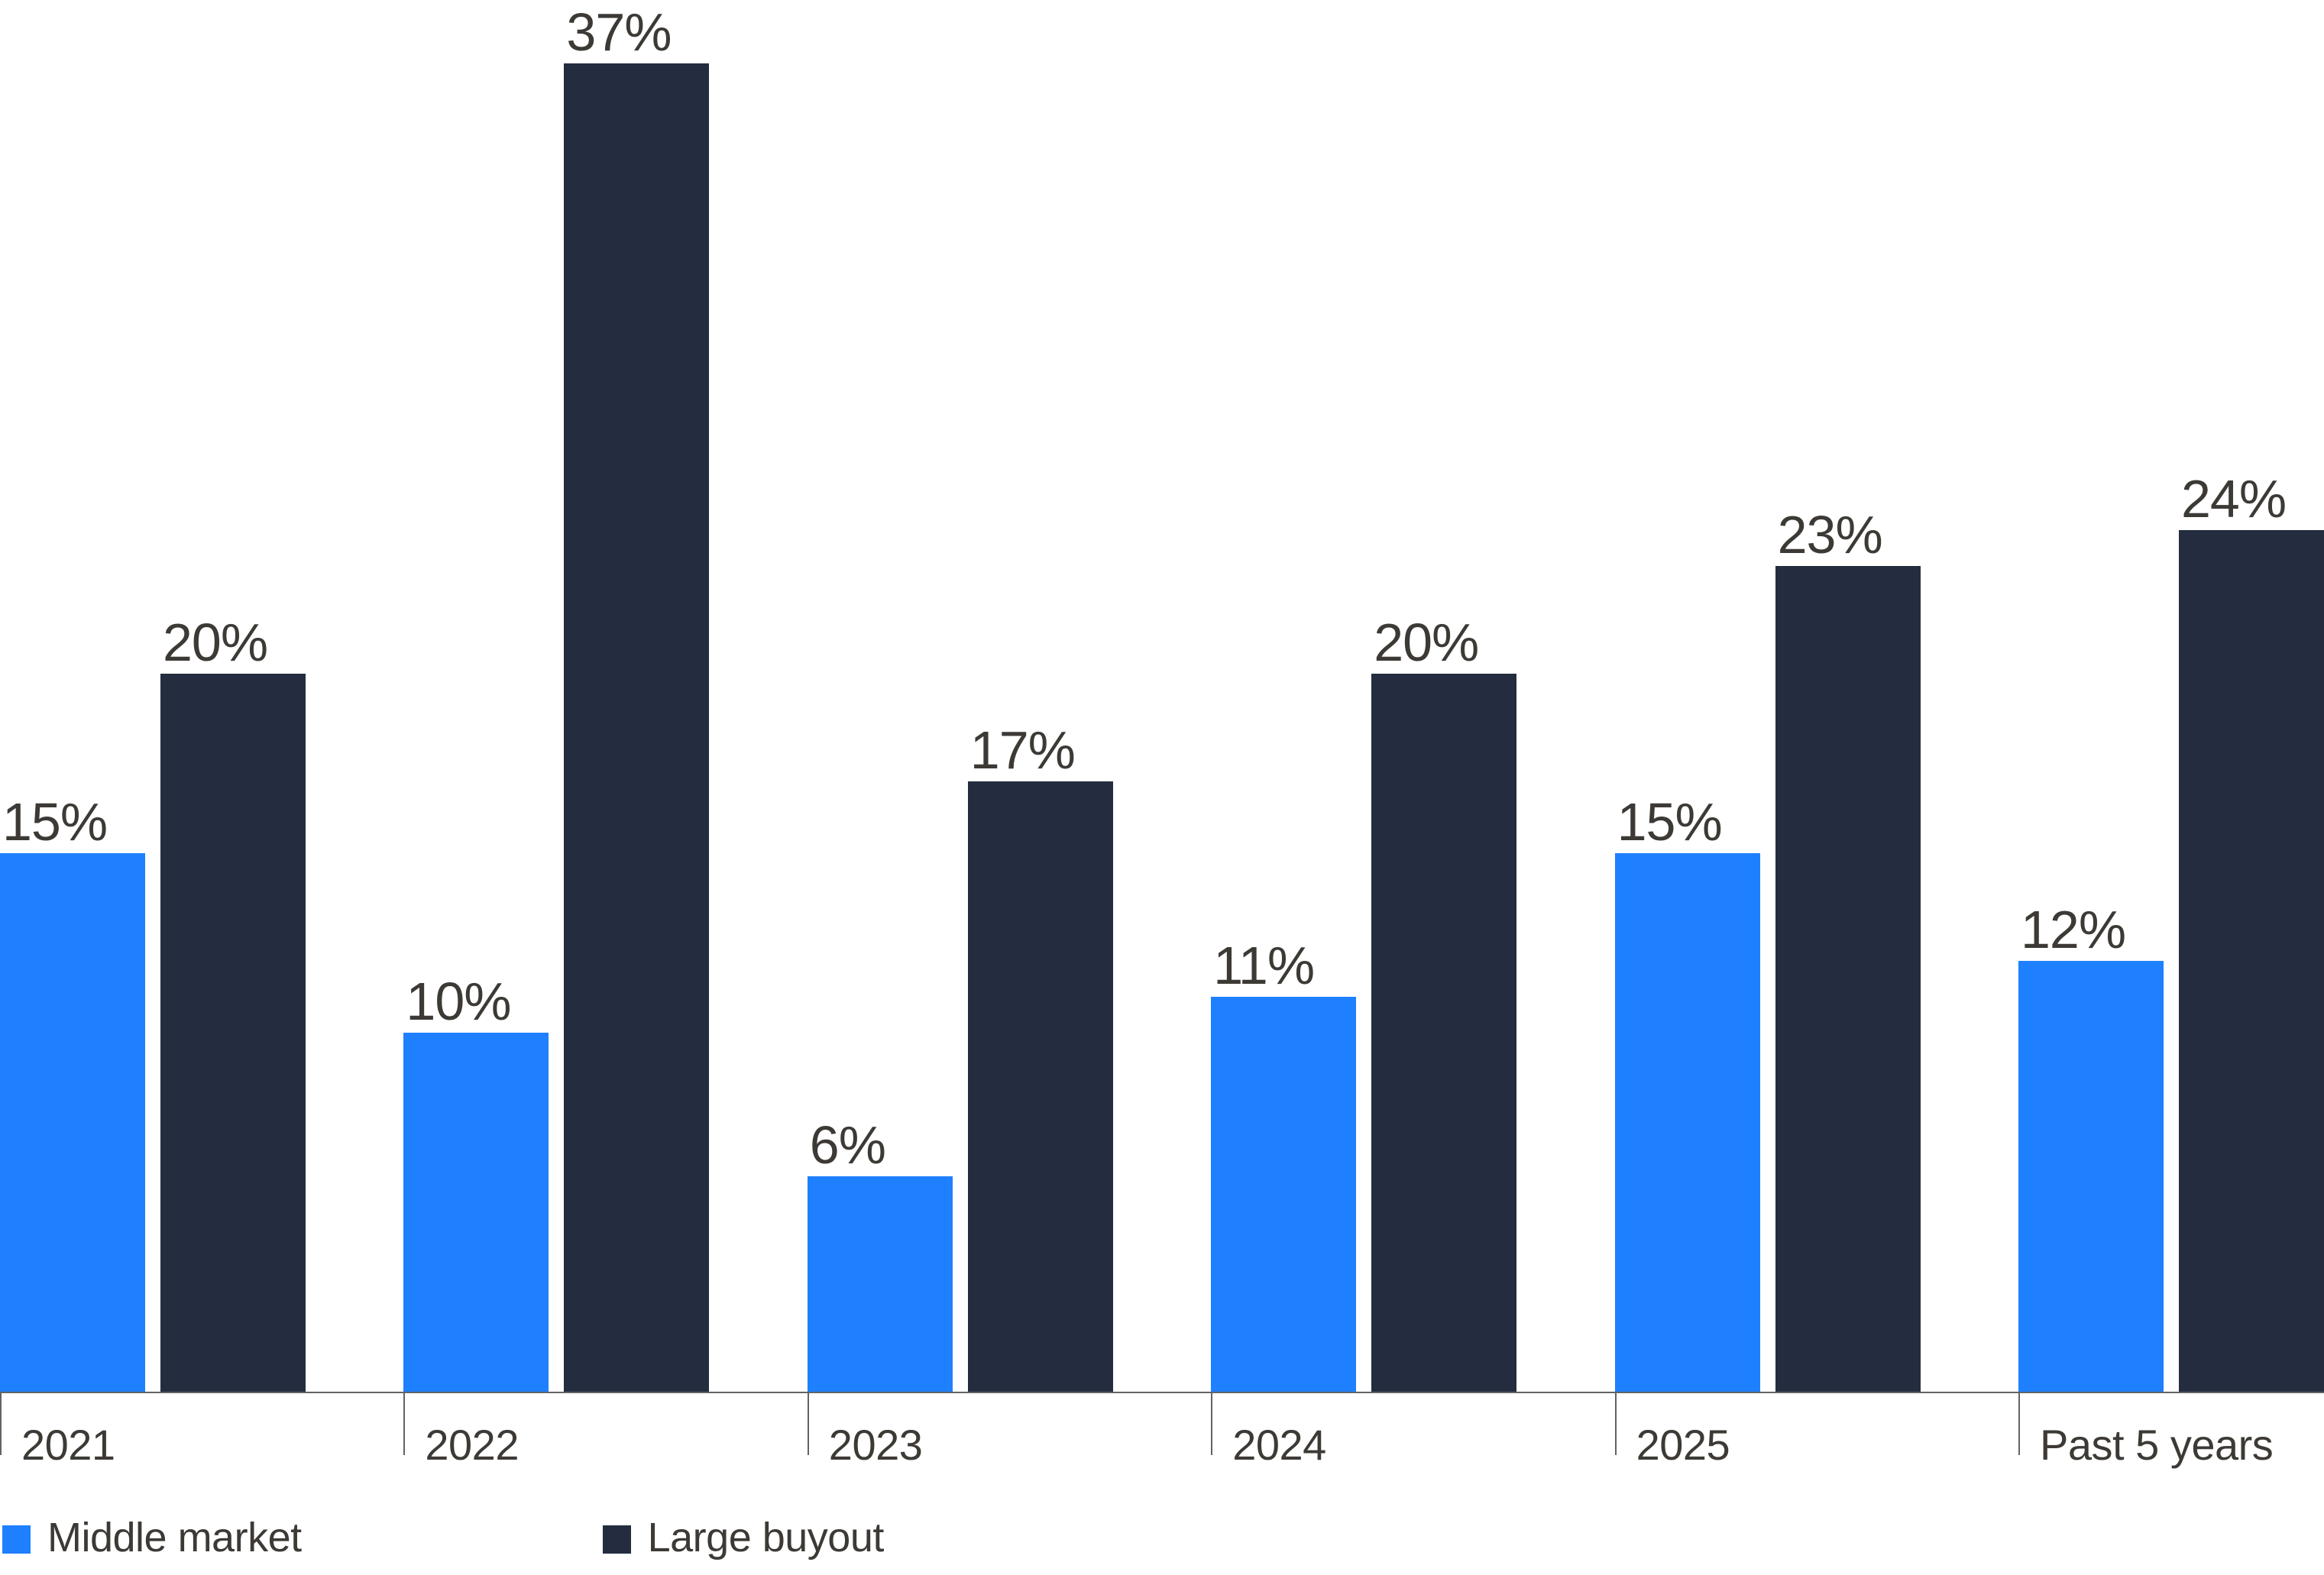 The width and height of the screenshot is (2324, 1575). Describe the element at coordinates (443, 1537) in the screenshot. I see `legend: Middle market Large buyout` at that location.